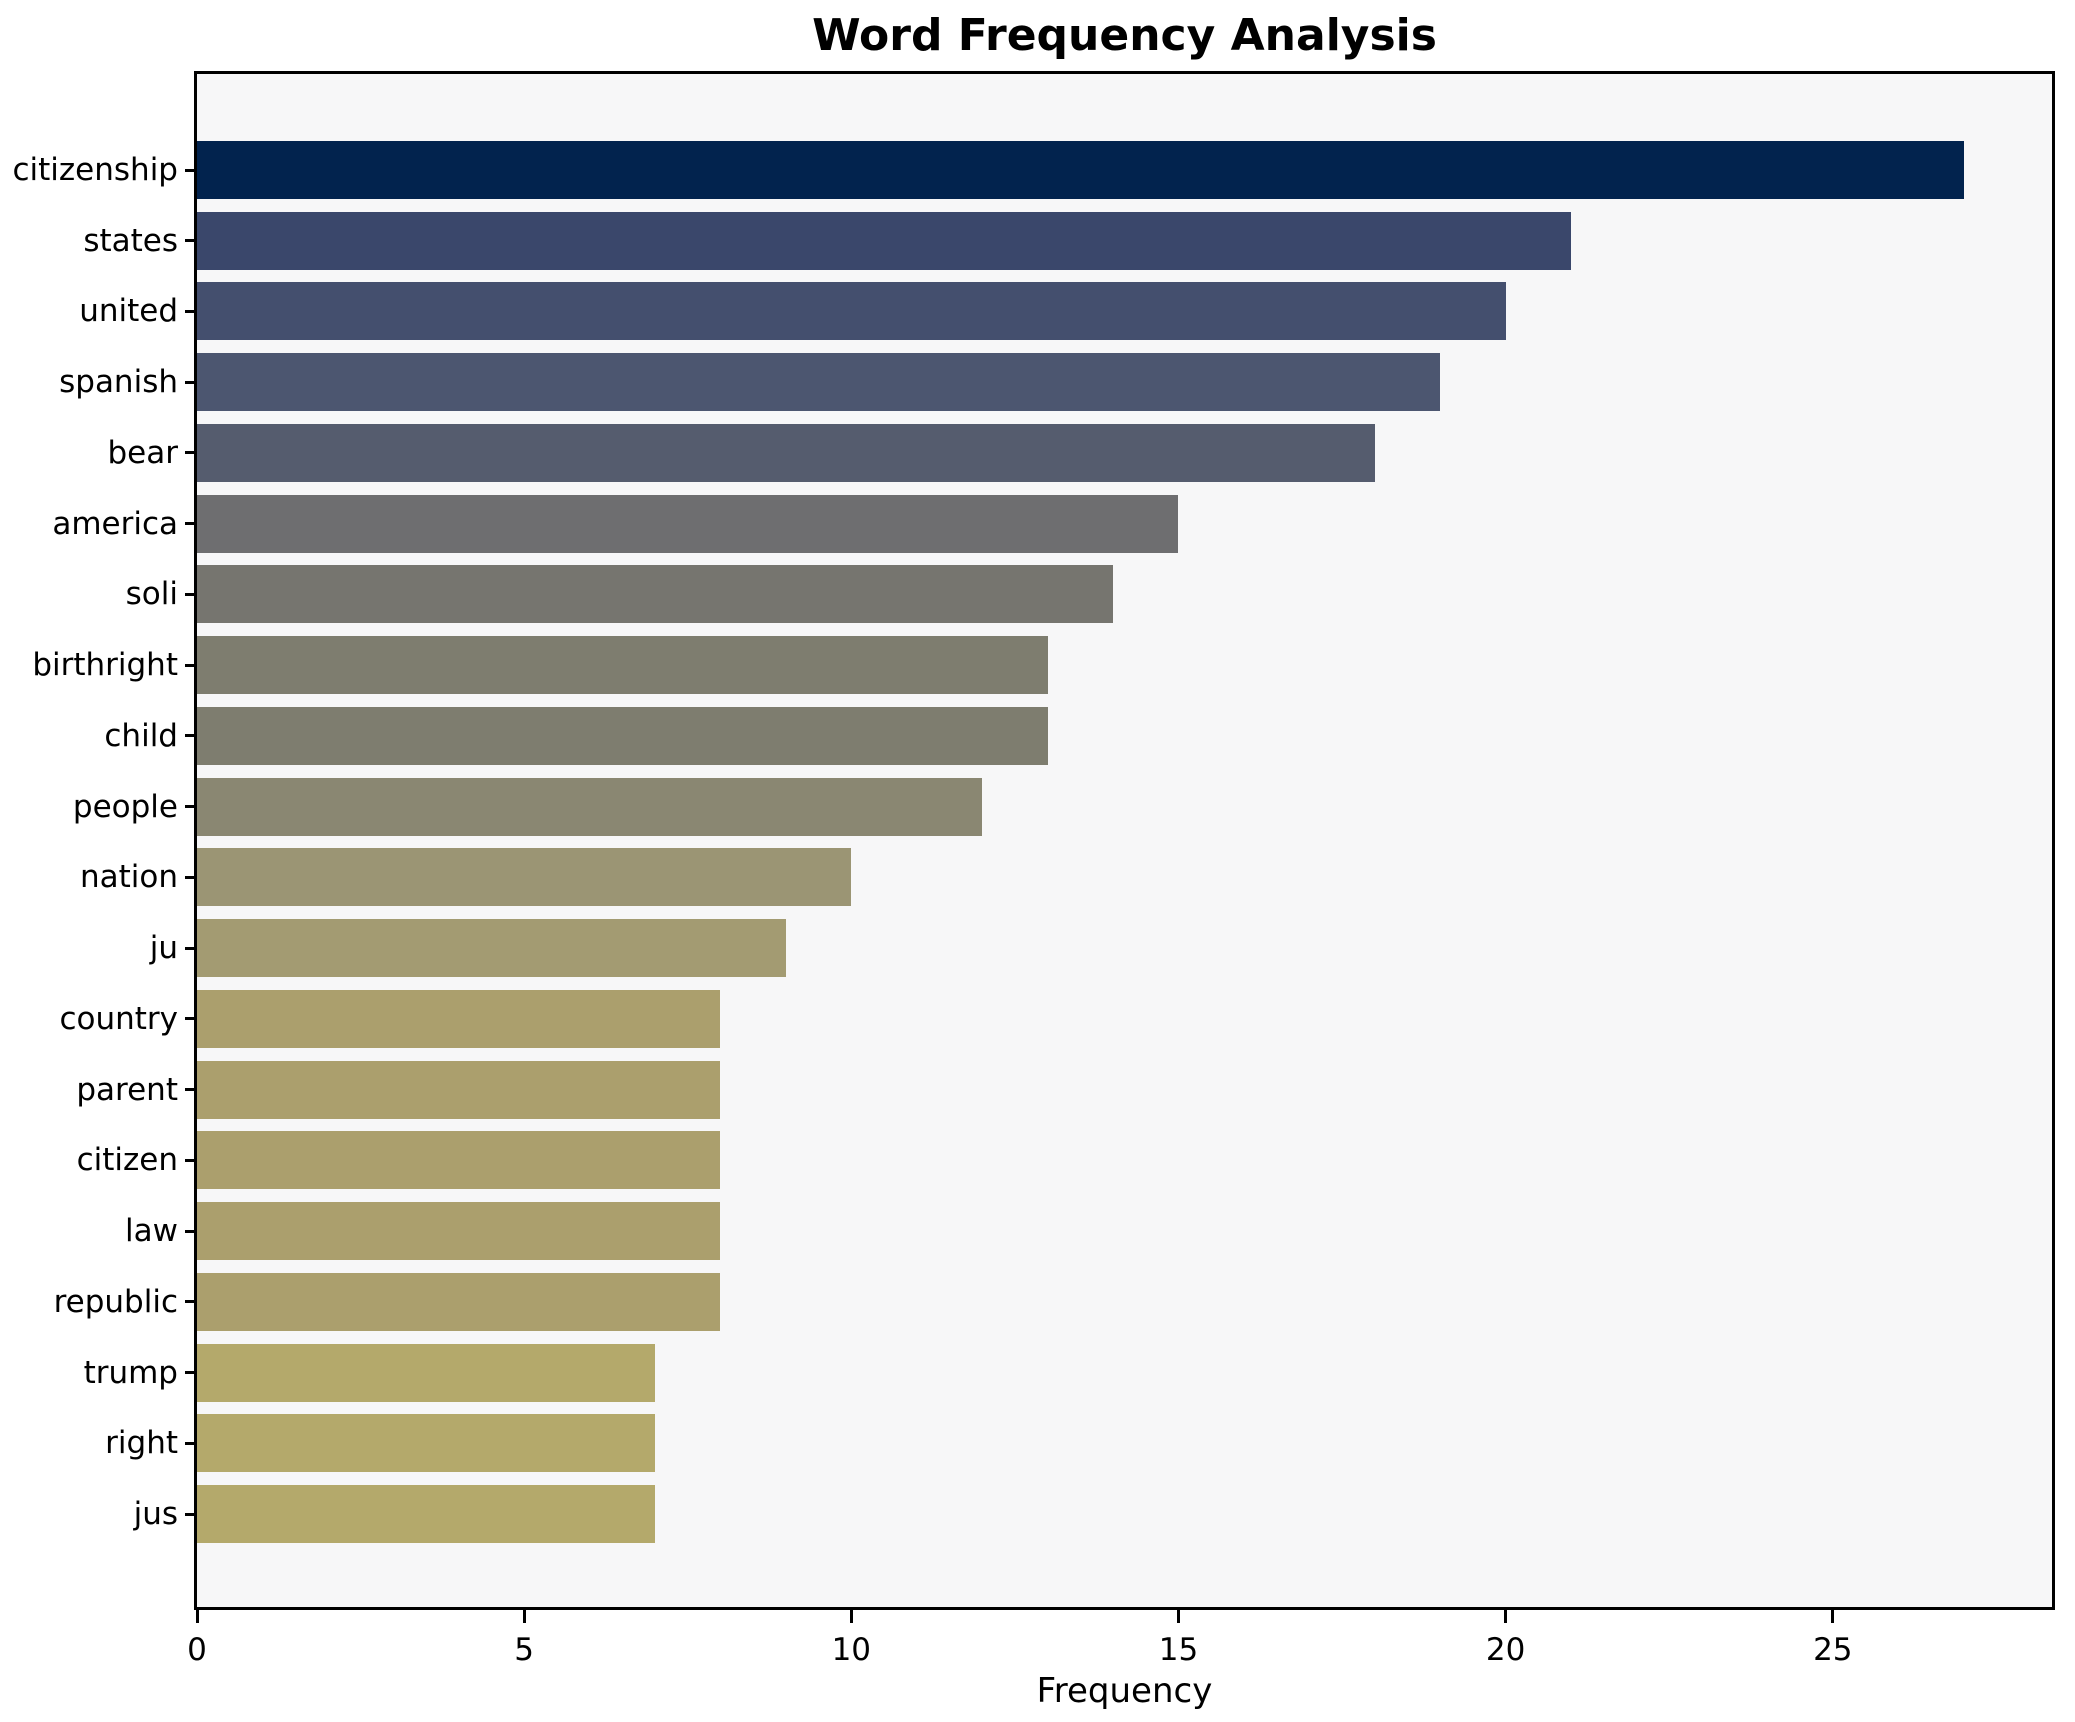 Image resolution: width=2075 pixels, height=1722 pixels. Describe the element at coordinates (130, 240) in the screenshot. I see `y-tick-label-states: states` at that location.